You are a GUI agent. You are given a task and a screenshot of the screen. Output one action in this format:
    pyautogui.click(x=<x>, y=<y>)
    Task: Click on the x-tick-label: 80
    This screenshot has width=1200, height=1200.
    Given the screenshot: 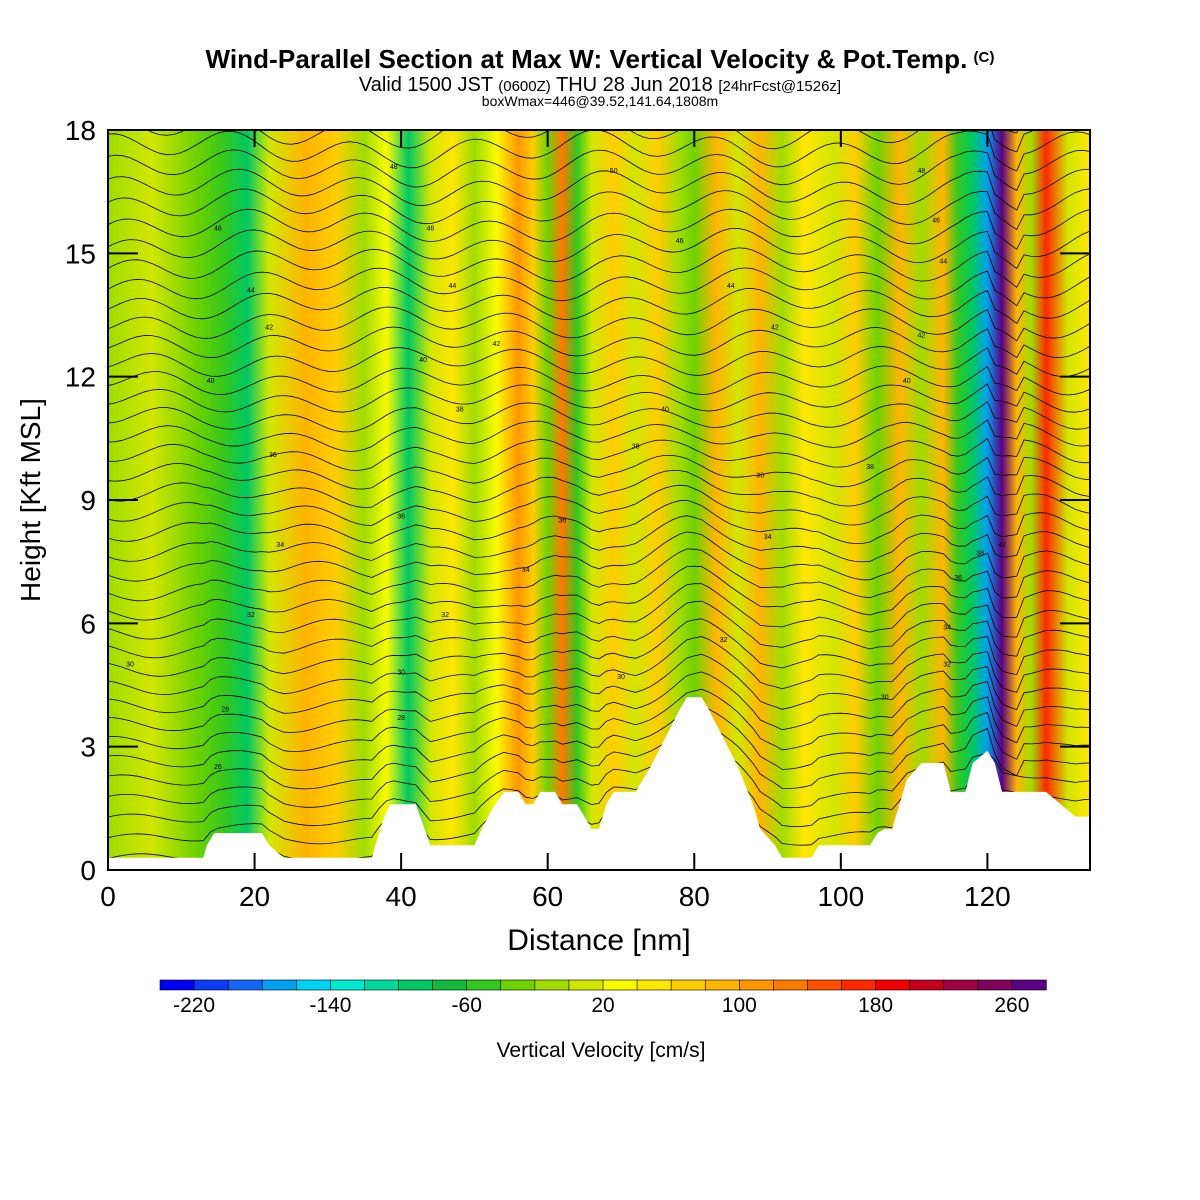 What is the action you would take?
    pyautogui.click(x=694, y=896)
    